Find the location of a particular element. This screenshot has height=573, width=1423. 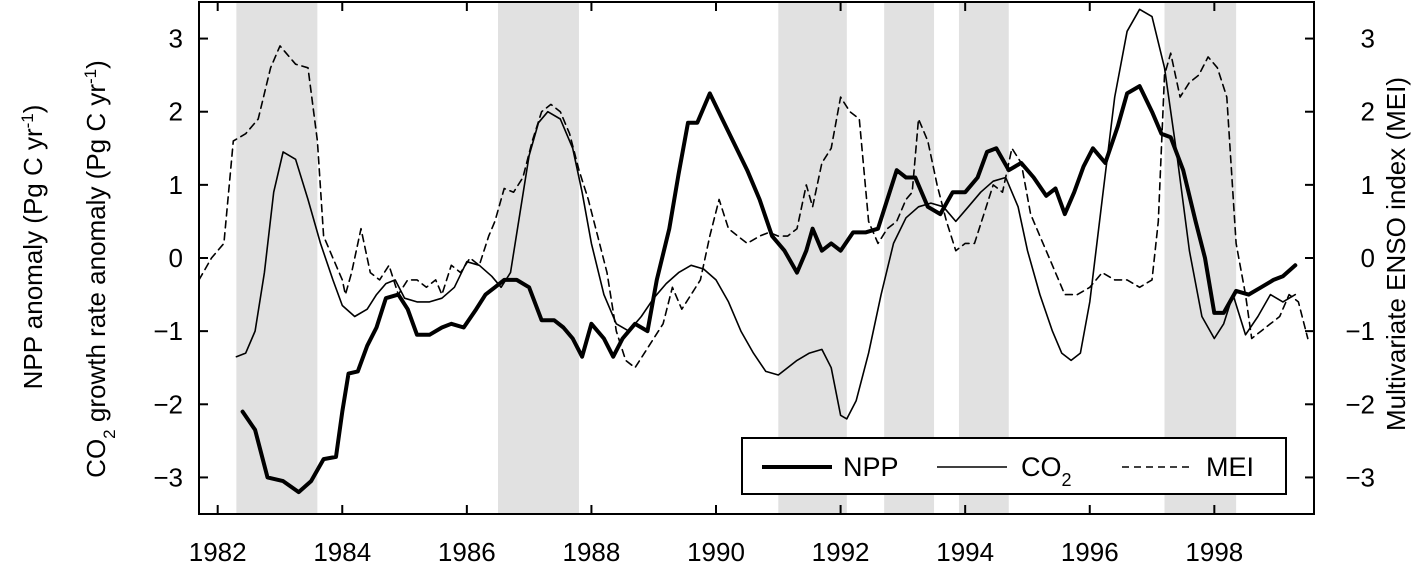

x-tick-label: 1998 is located at coordinates (1214, 552).